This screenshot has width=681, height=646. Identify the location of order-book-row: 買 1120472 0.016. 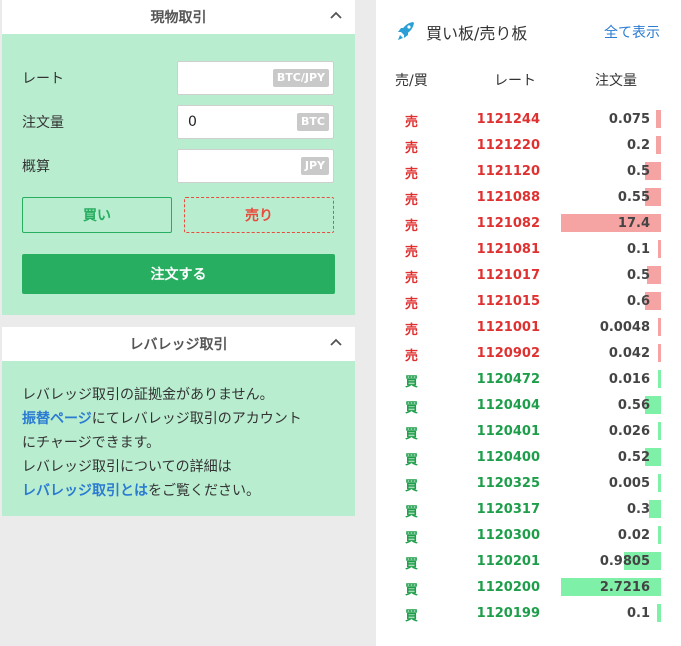
(528, 380).